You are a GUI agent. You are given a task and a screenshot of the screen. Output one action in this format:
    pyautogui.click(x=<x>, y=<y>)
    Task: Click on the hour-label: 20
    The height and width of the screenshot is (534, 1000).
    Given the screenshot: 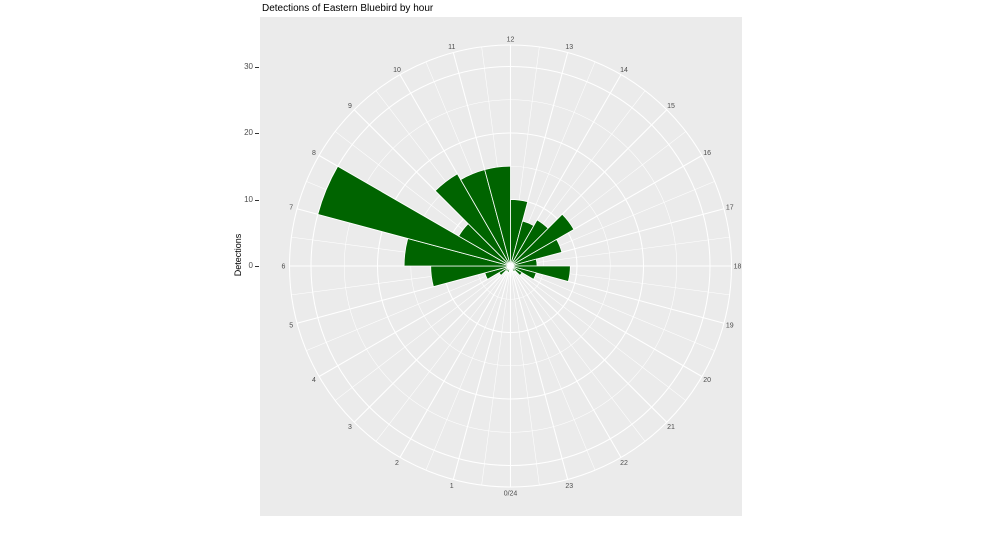 What is the action you would take?
    pyautogui.click(x=707, y=380)
    